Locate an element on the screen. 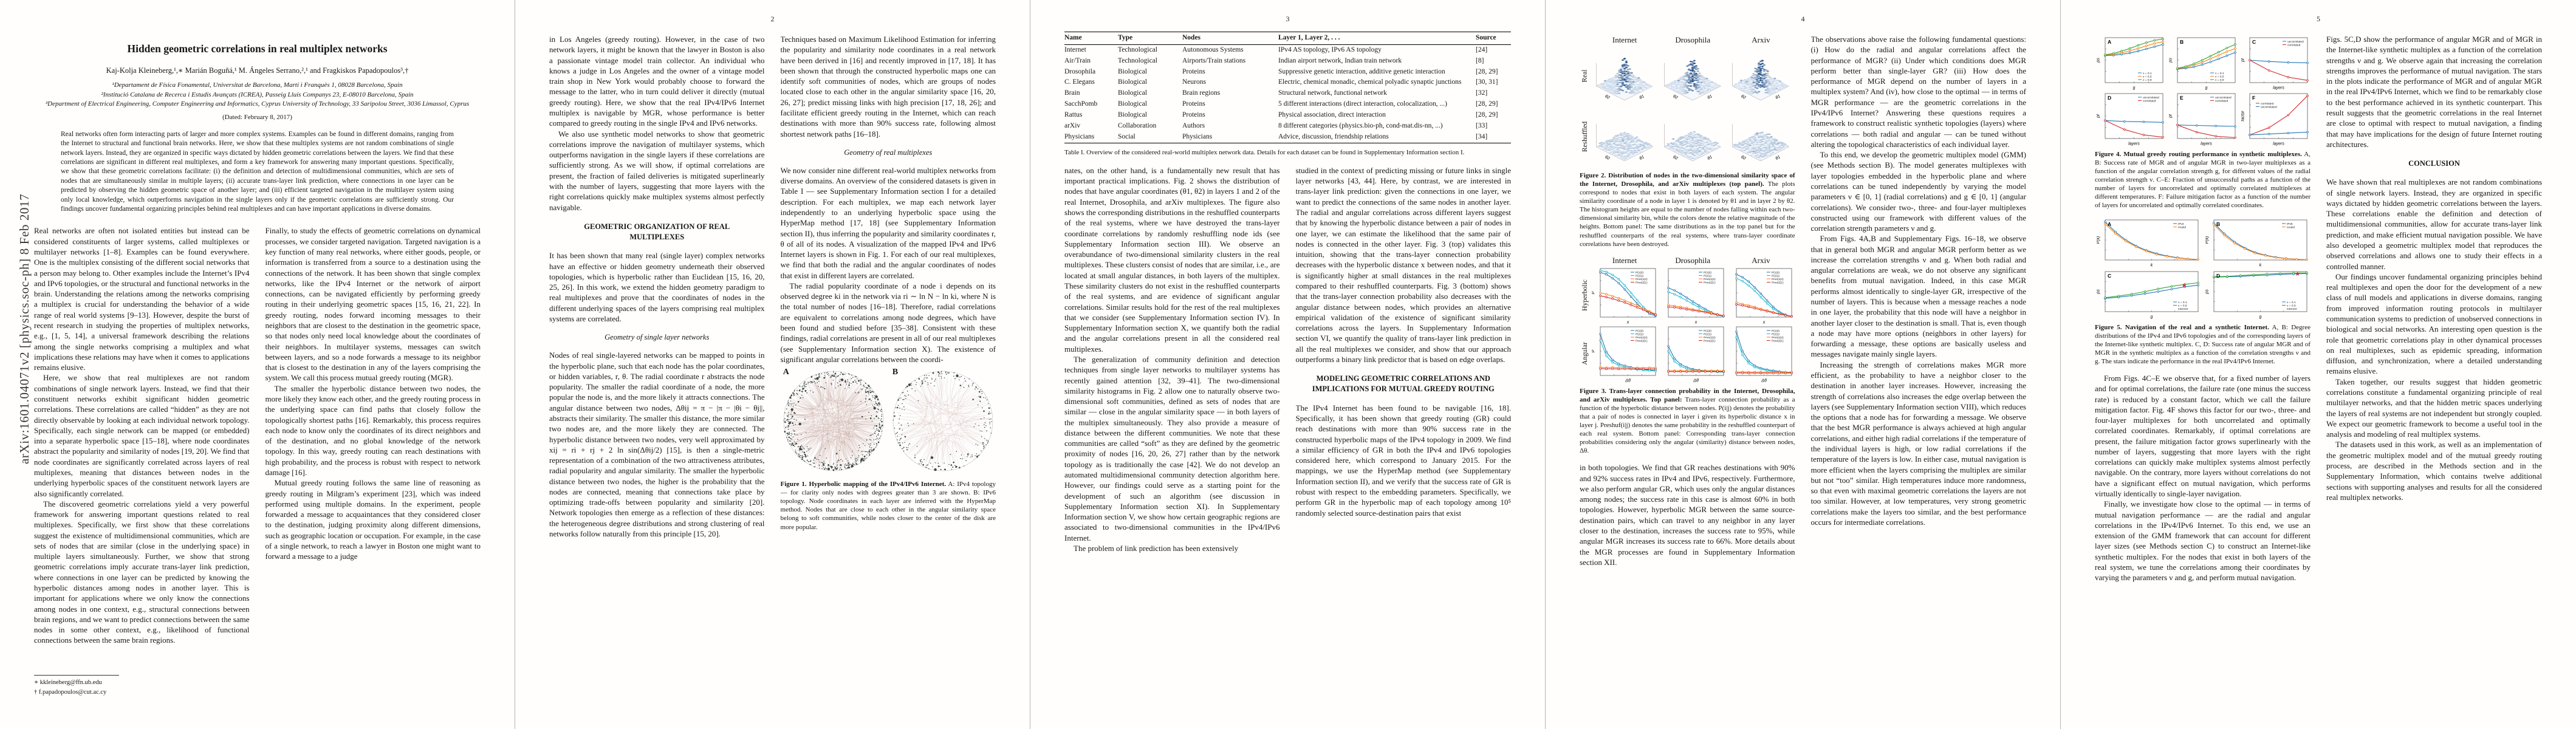 This screenshot has width=2576, height=729. svg-text: Internet is located at coordinates (2292, 308).